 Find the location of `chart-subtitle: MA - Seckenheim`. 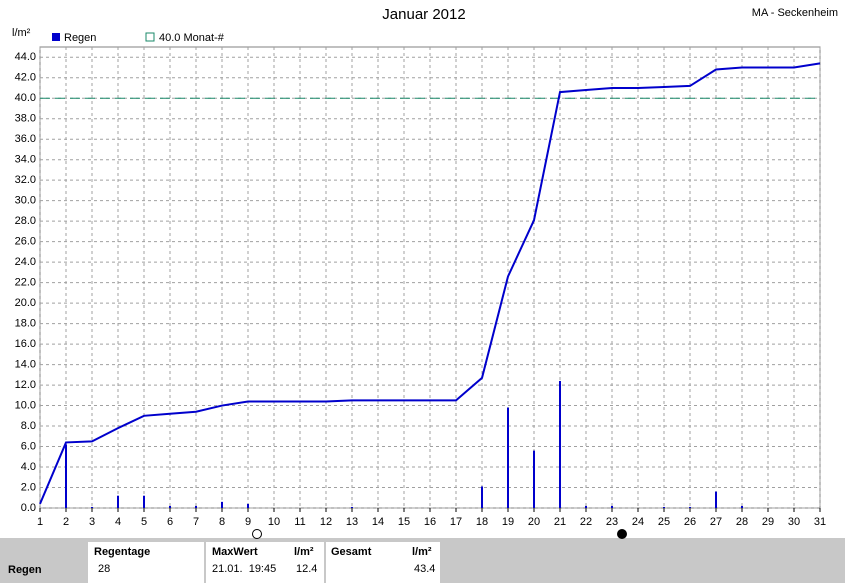

chart-subtitle: MA - Seckenheim is located at coordinates (795, 13).